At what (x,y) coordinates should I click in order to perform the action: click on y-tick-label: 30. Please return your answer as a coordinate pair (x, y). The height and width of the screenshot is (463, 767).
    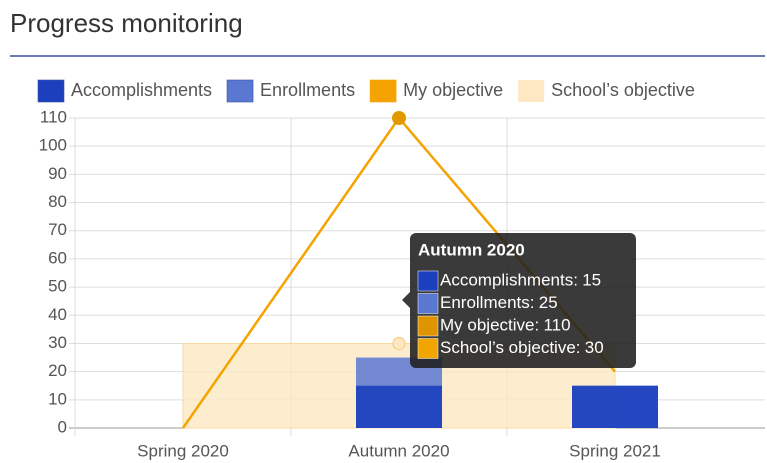
    Looking at the image, I should click on (57, 342).